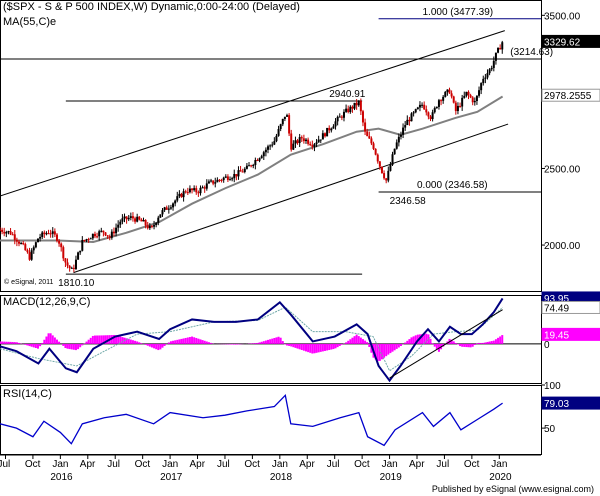 Image resolution: width=600 pixels, height=496 pixels. I want to click on annotation-2346: 2346.58, so click(408, 201).